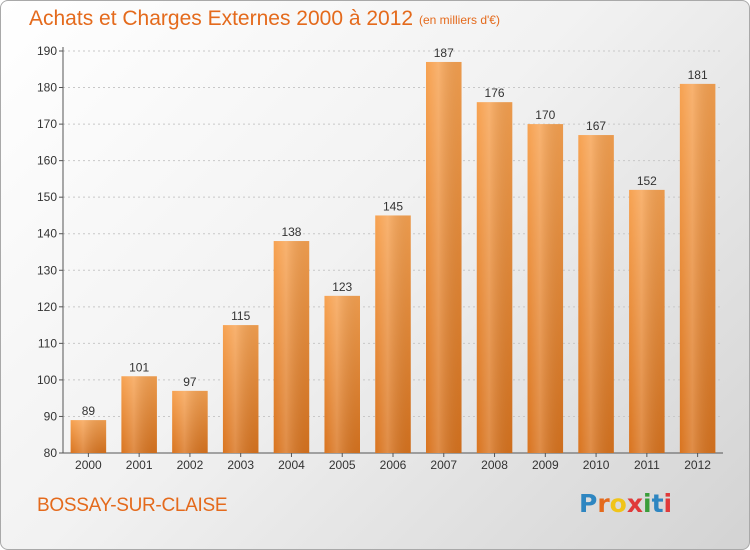 The image size is (750, 550). What do you see at coordinates (291, 232) in the screenshot?
I see `data-label: 138` at bounding box center [291, 232].